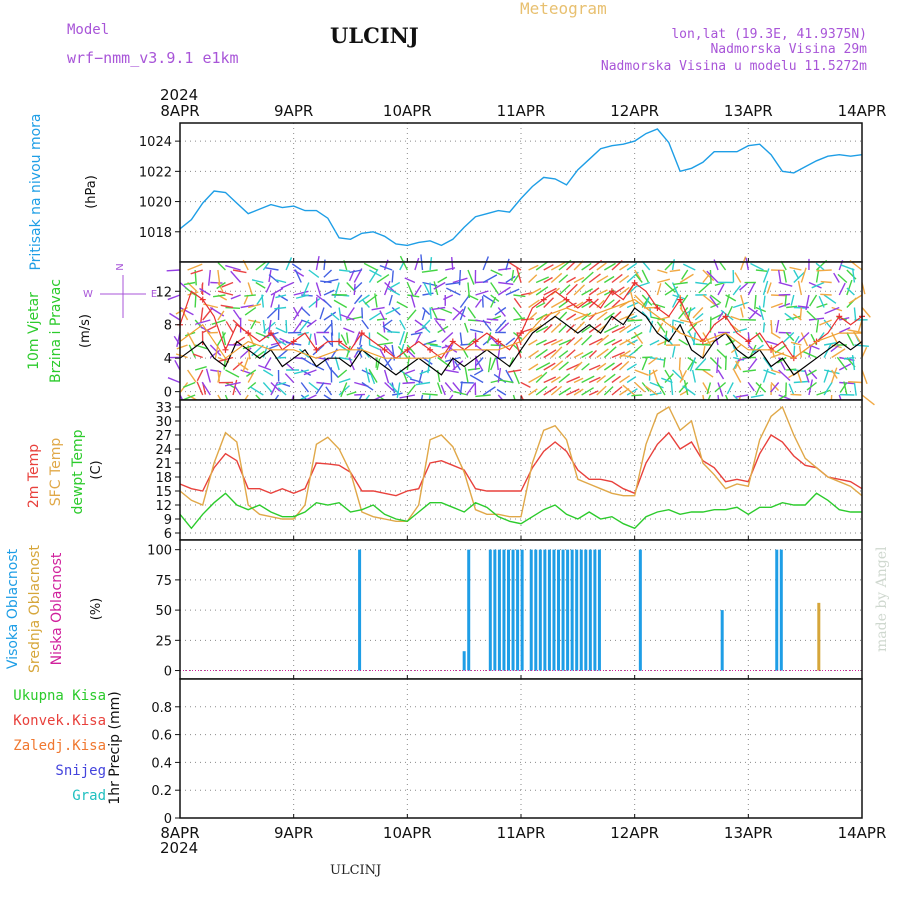 This screenshot has height=900, width=900. Describe the element at coordinates (788, 49) in the screenshot. I see `elevation-label: Nadmorska Visina 29m` at that location.